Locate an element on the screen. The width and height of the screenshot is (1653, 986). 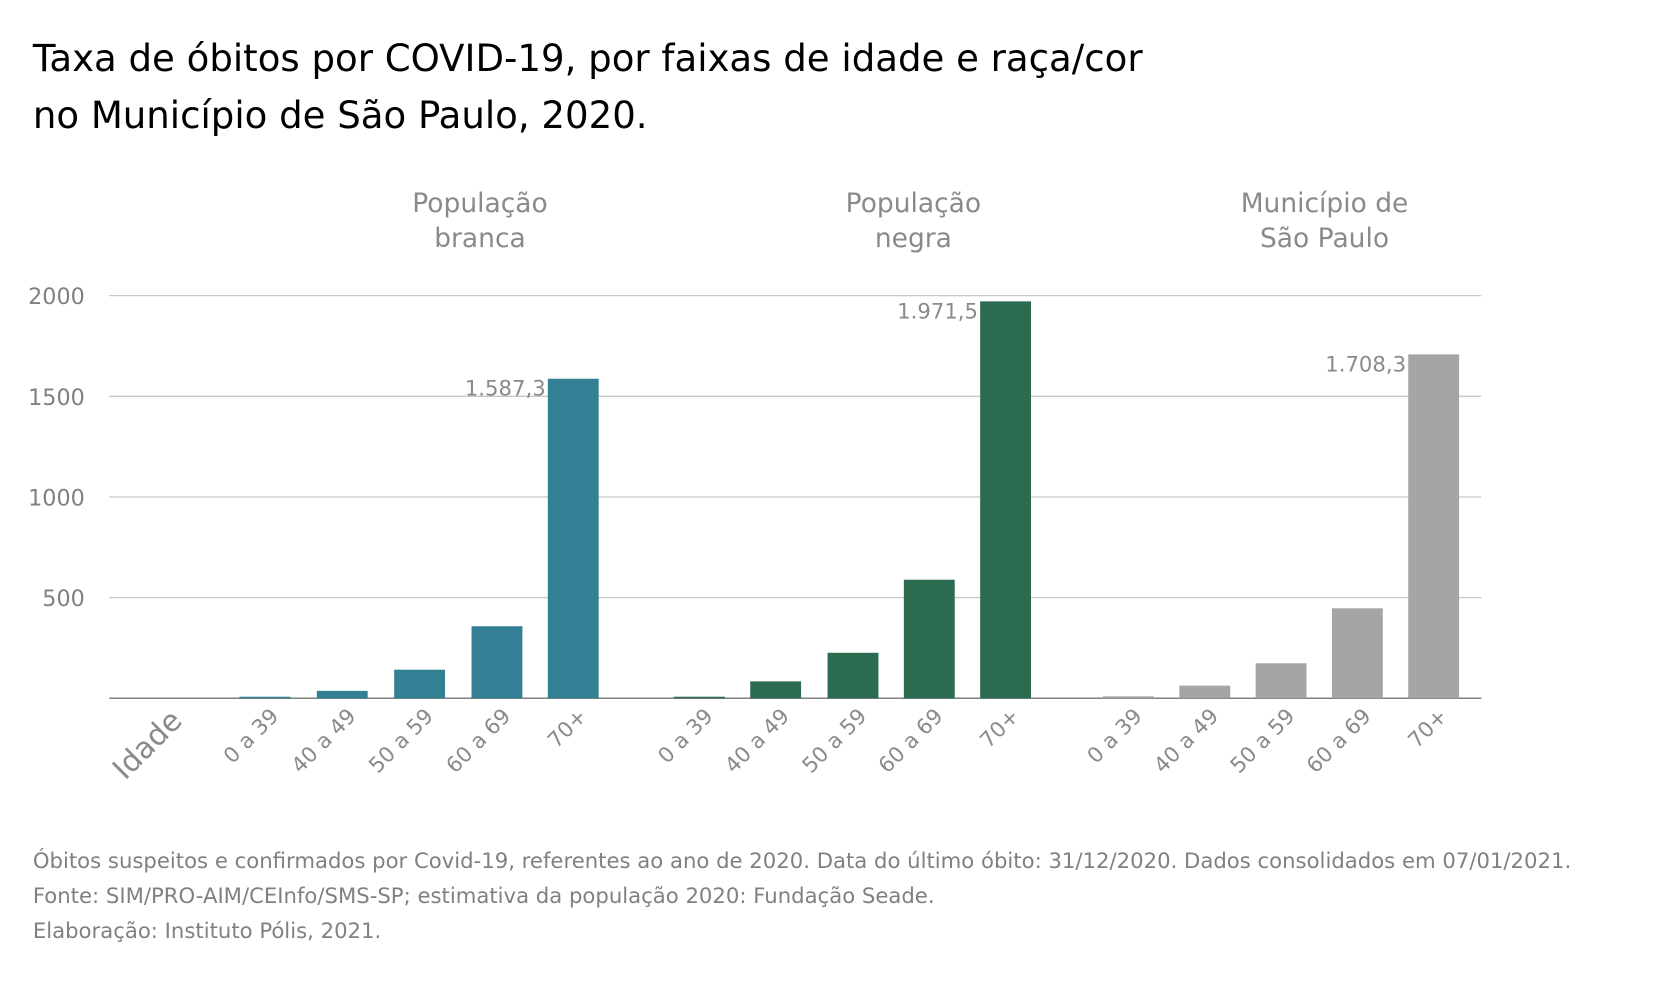
group-title: negra is located at coordinates (913, 238).